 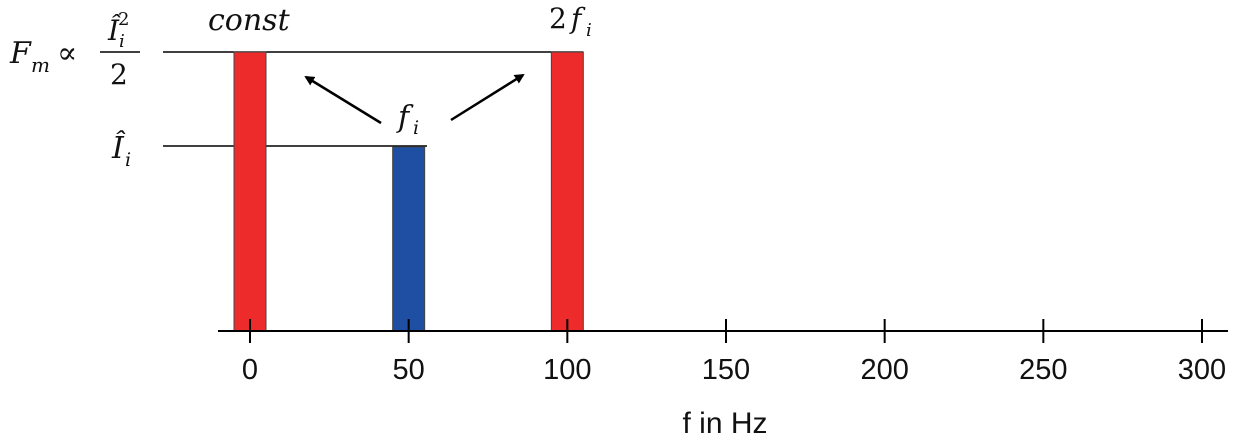 I want to click on annotation-2fi: 2 f i, so click(x=570, y=21).